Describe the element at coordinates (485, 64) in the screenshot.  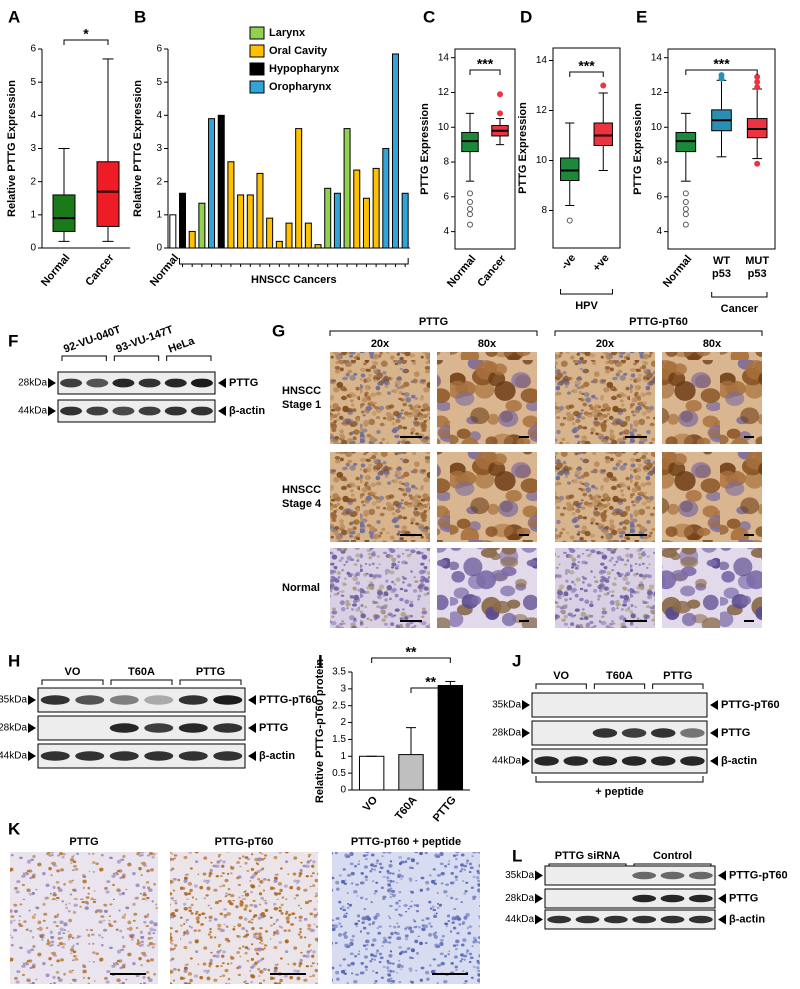
I see `significance-label: ***` at that location.